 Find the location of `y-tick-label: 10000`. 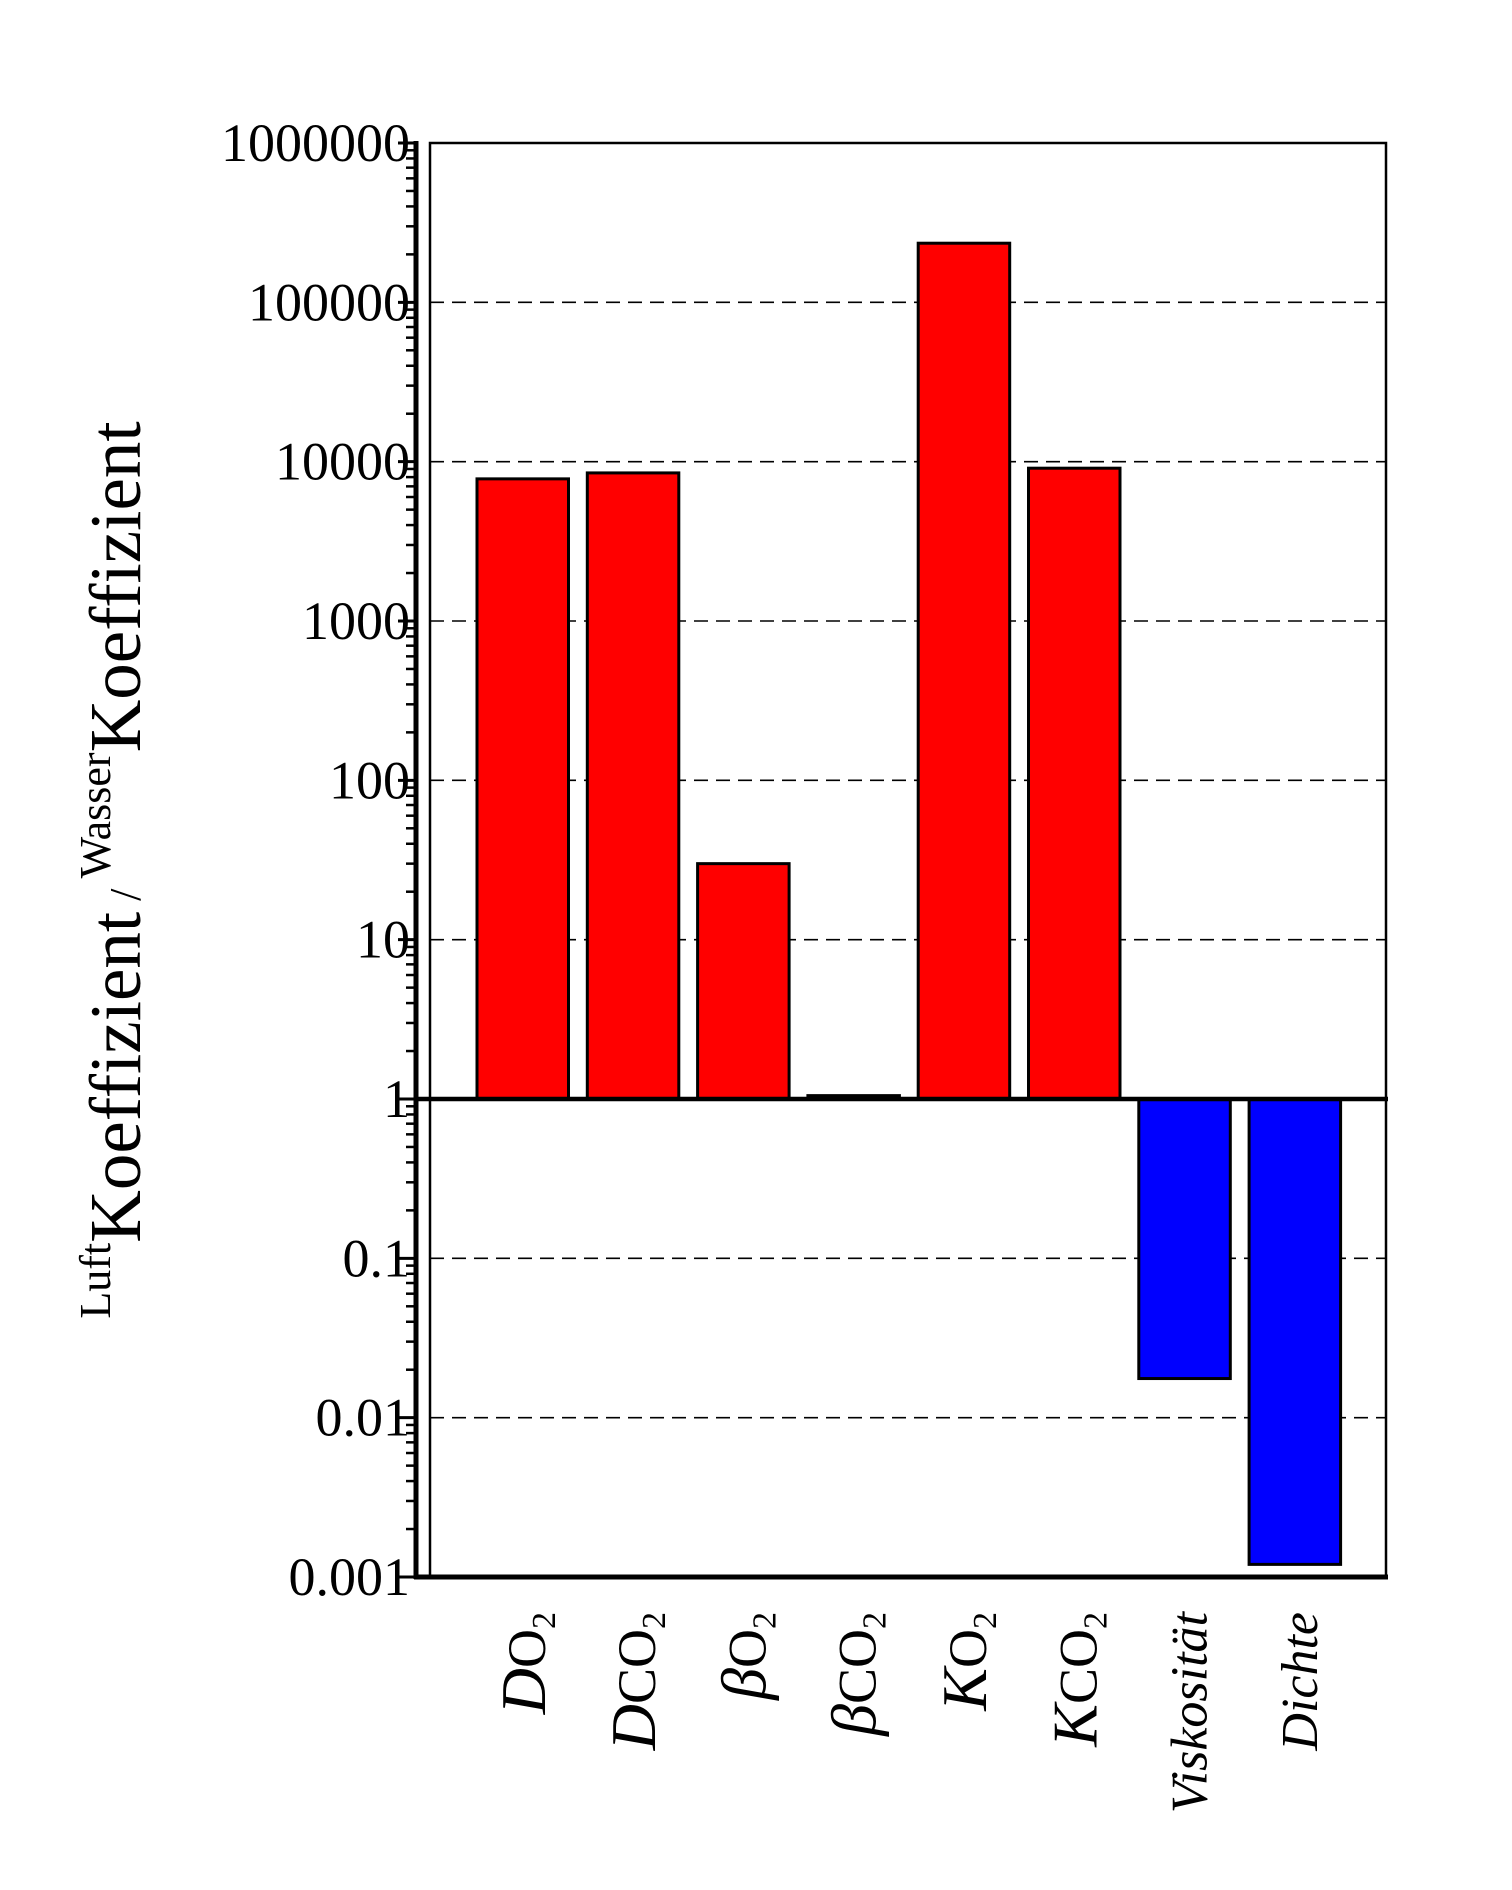

y-tick-label: 10000 is located at coordinates (342, 462).